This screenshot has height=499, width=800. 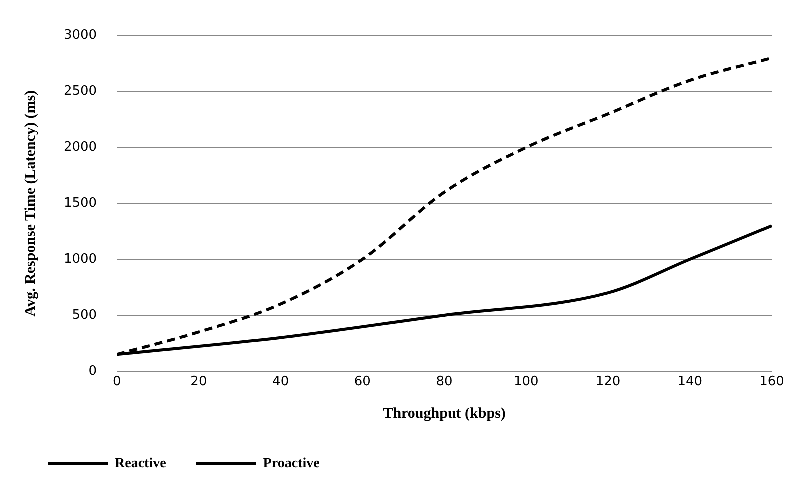 I want to click on x-tick-label: 40, so click(x=281, y=382).